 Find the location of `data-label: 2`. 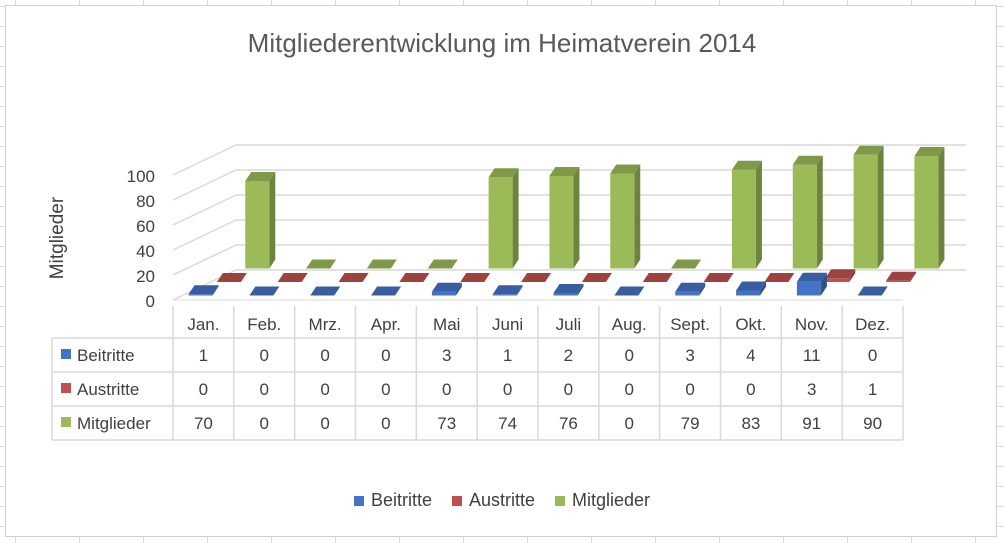

data-label: 2 is located at coordinates (568, 355).